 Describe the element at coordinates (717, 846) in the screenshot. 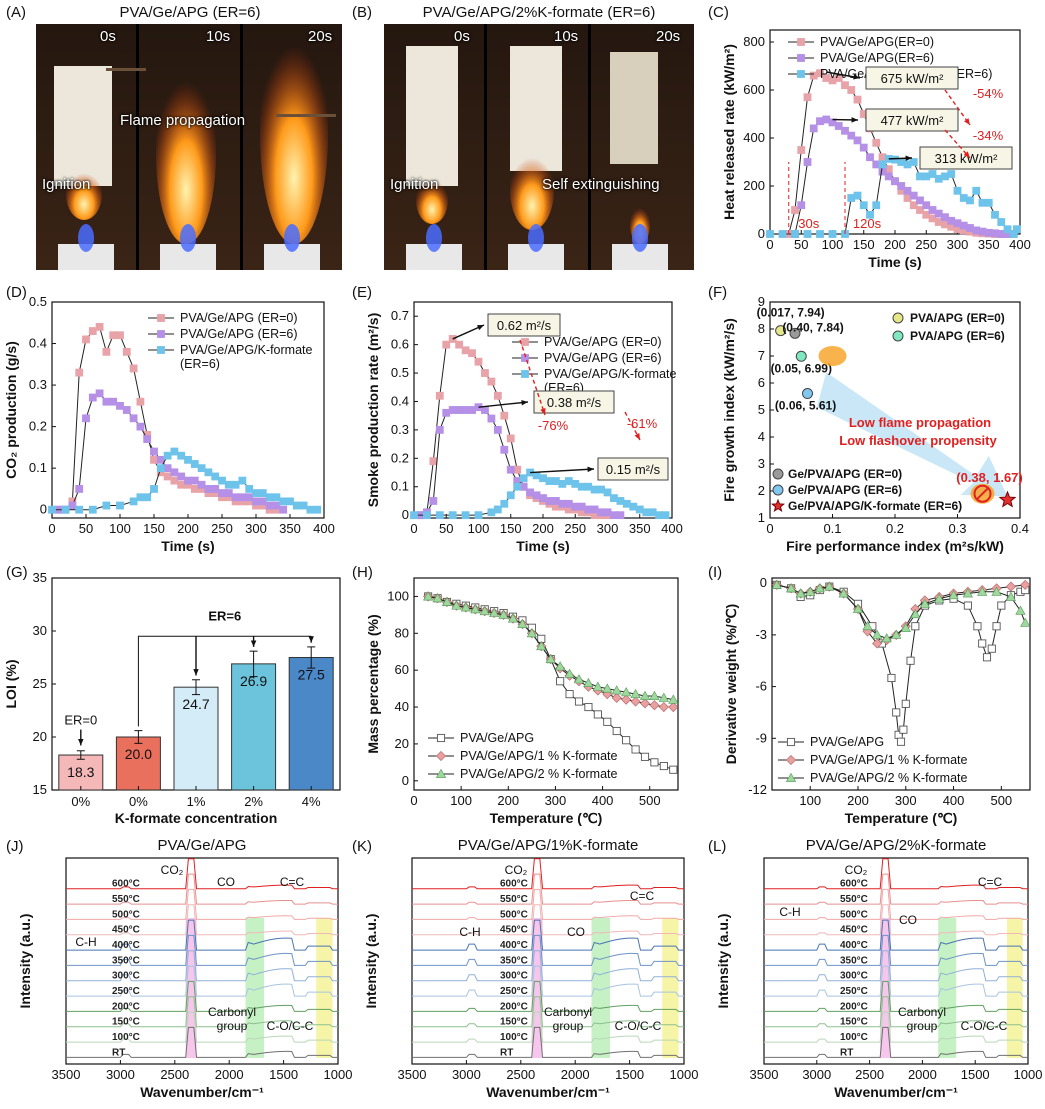

I see `panel-label-l: (L)` at that location.